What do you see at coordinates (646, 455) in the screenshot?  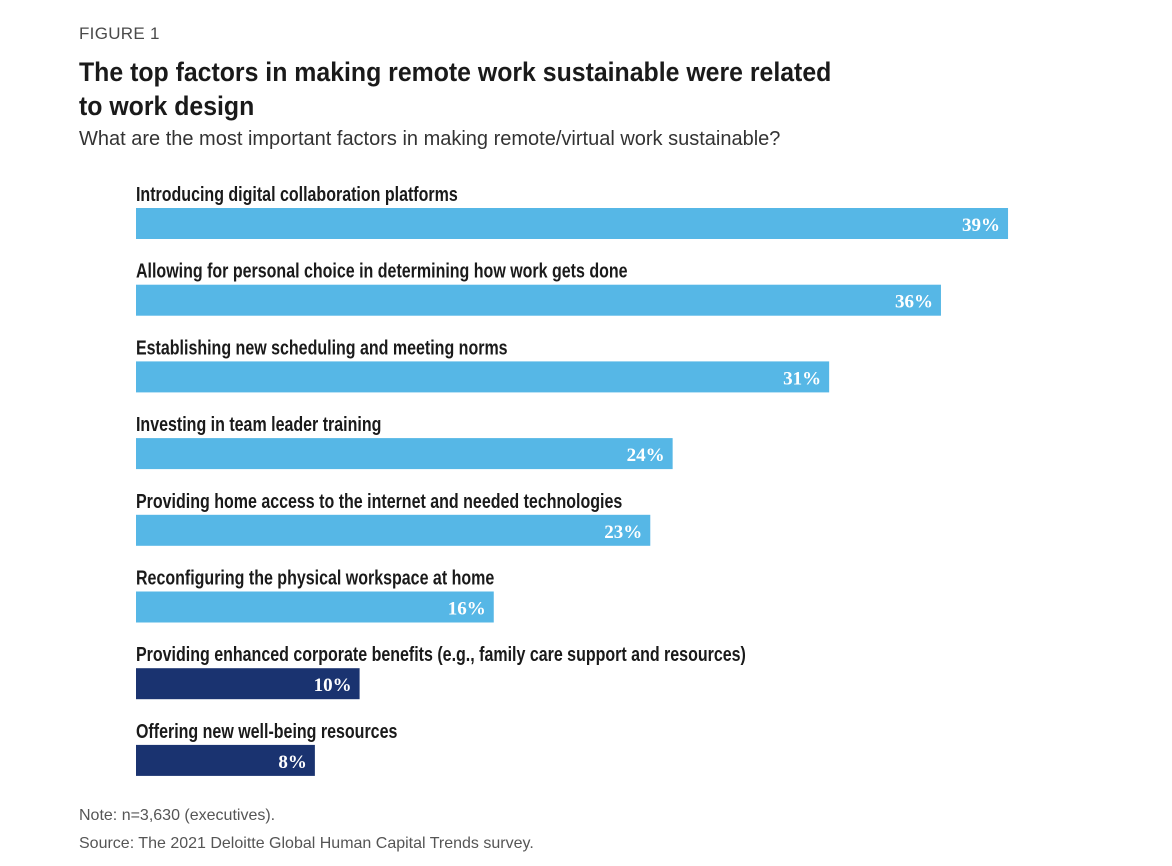 I see `value-label: 24%` at bounding box center [646, 455].